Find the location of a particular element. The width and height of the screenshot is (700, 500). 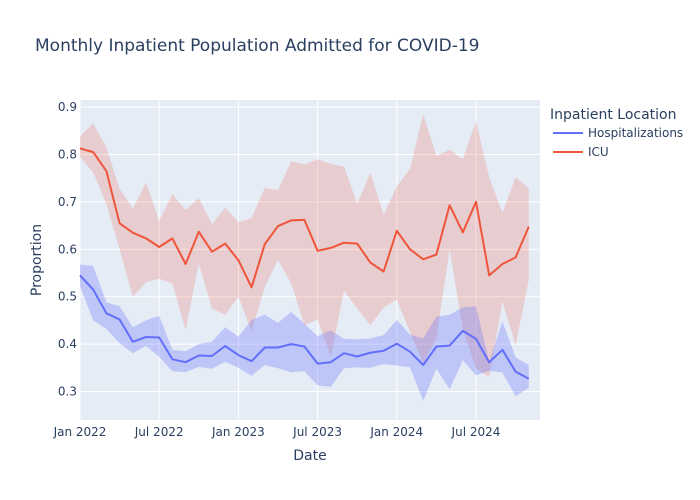

legend: Inpatient Location Hospitalizations ICU is located at coordinates (616, 133).